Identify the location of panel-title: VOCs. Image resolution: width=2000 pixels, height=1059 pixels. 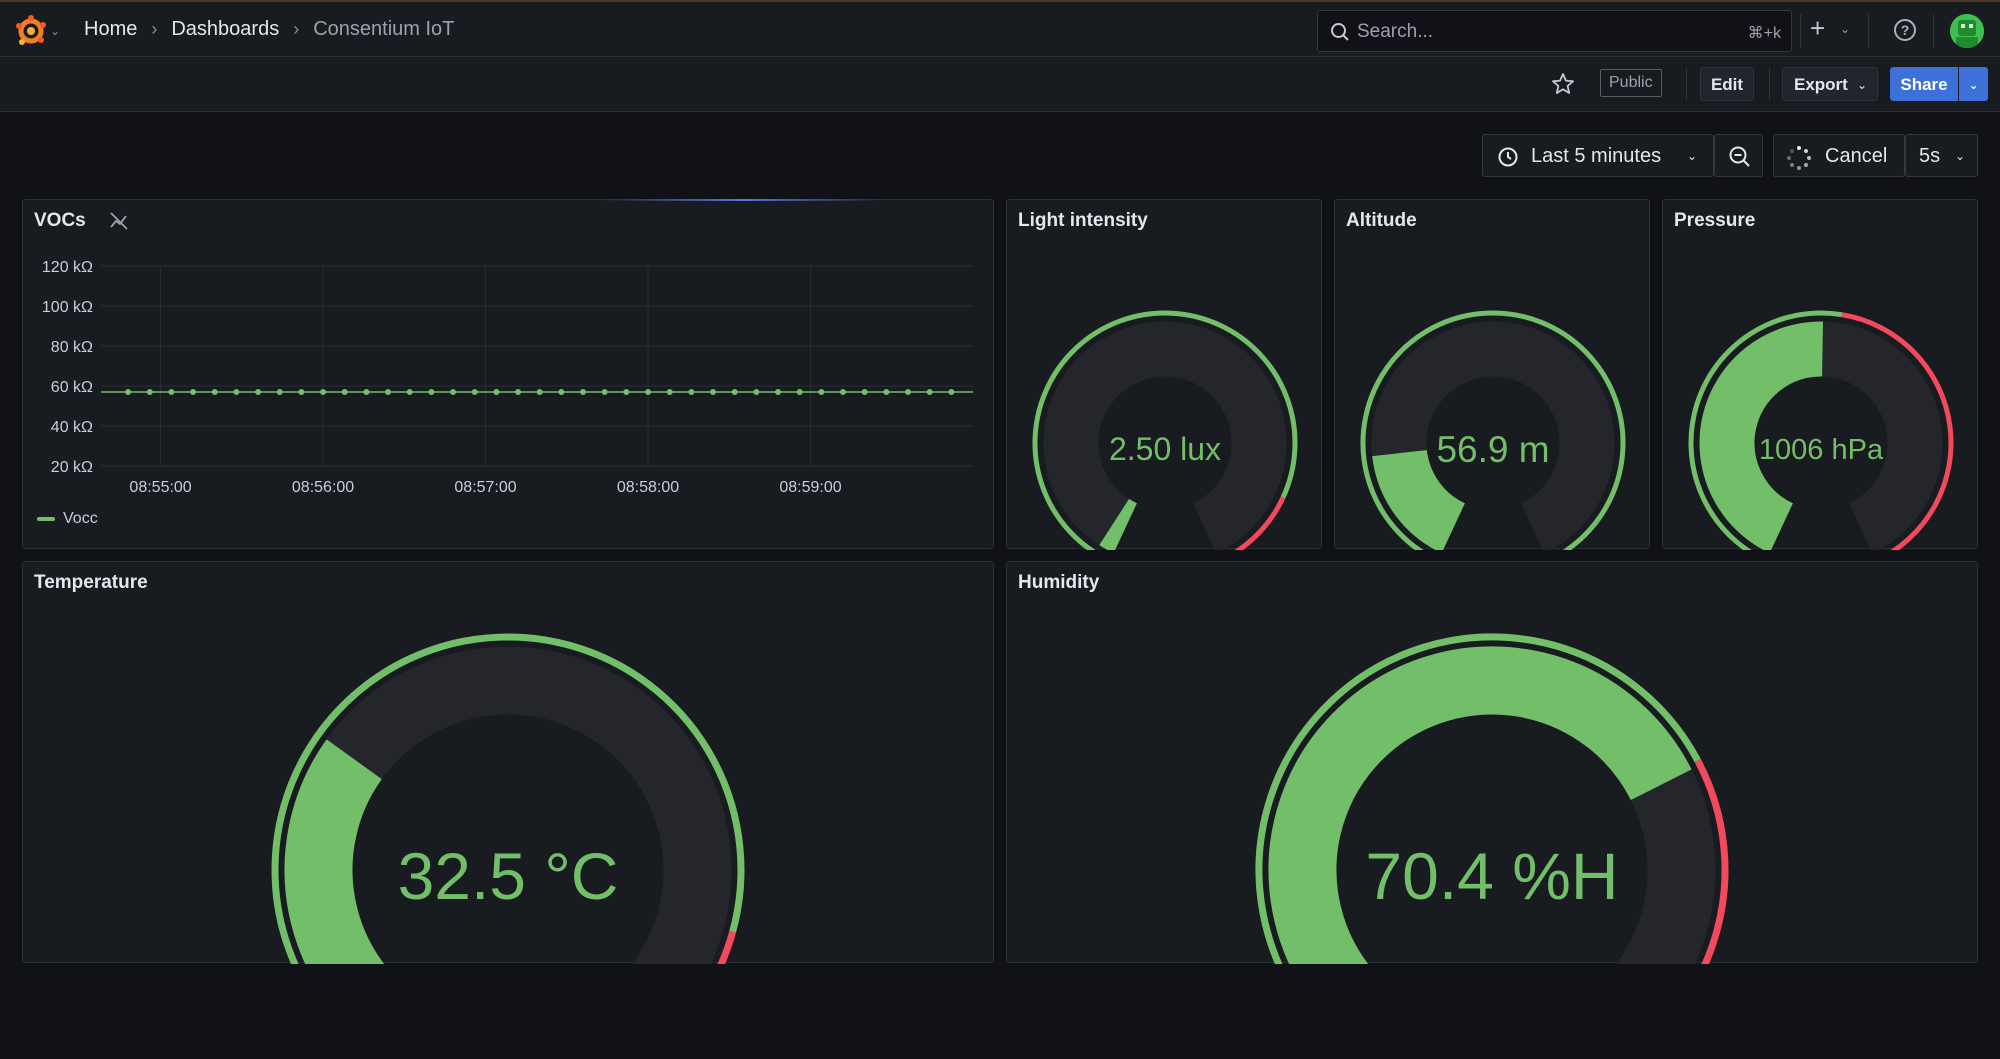
(60, 220).